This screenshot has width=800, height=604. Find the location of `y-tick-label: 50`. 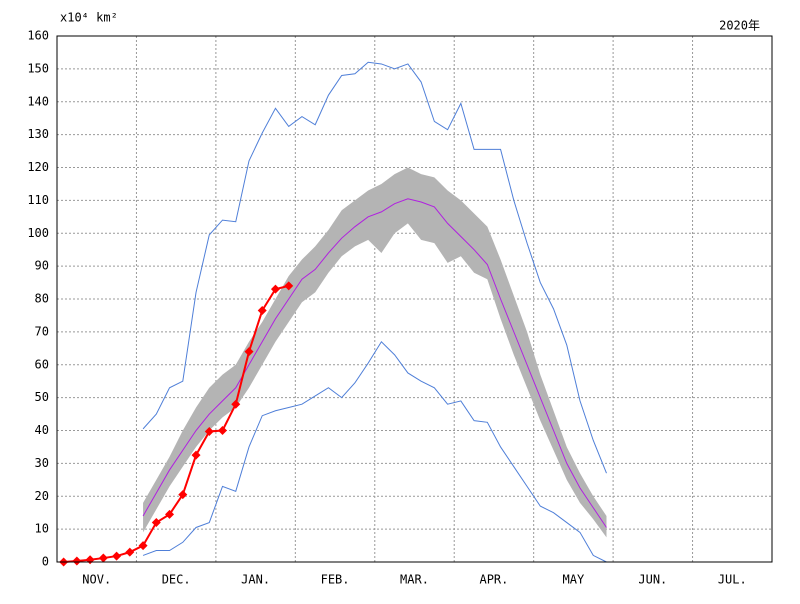

y-tick-label: 50 is located at coordinates (42, 397).